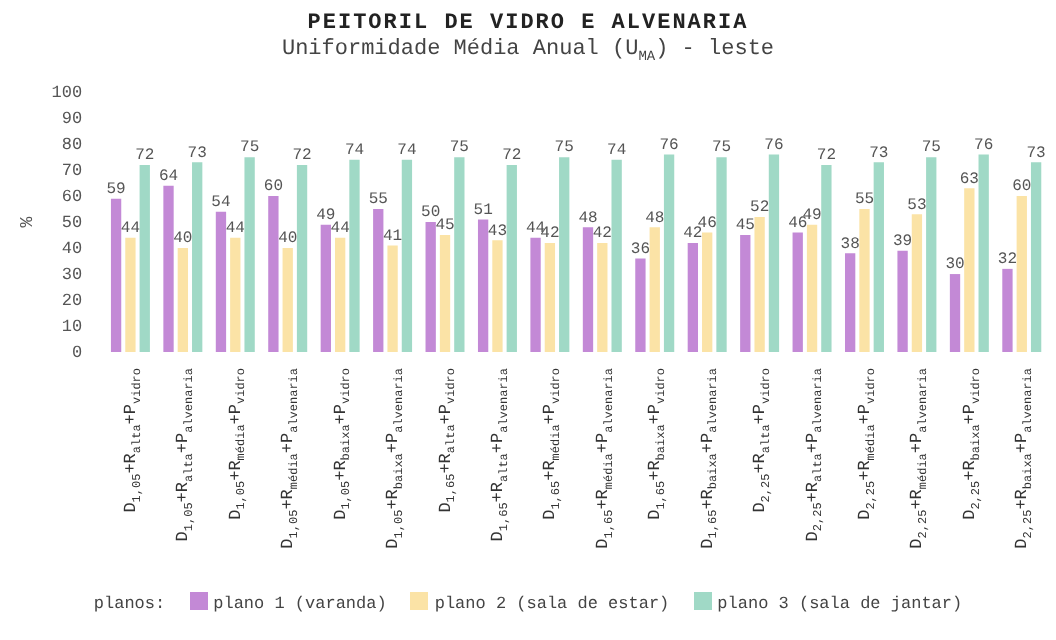  I want to click on data-label: 63, so click(969, 179).